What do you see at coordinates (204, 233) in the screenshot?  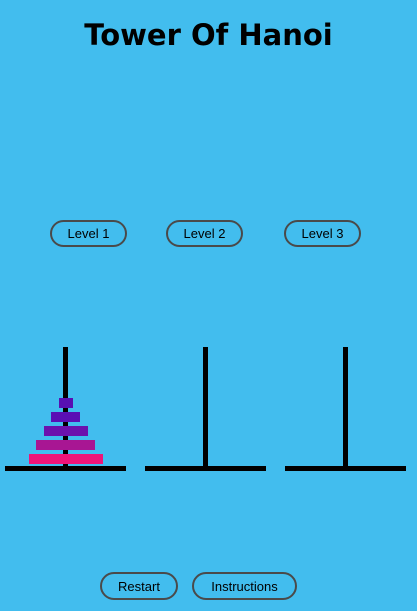 I see `level-2-button: Level 2` at bounding box center [204, 233].